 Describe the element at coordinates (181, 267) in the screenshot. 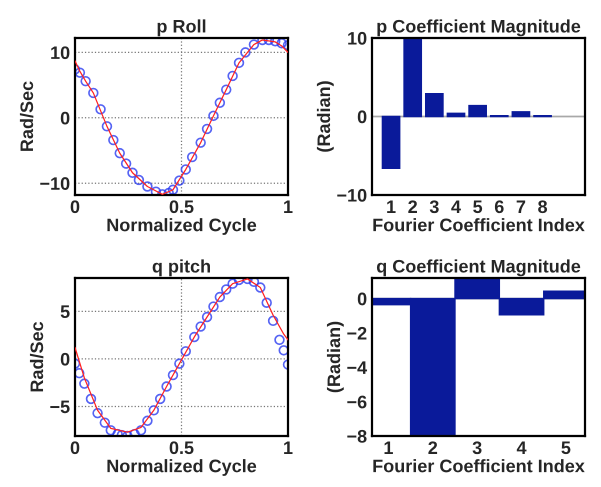

I see `chart-title: q pitch` at that location.